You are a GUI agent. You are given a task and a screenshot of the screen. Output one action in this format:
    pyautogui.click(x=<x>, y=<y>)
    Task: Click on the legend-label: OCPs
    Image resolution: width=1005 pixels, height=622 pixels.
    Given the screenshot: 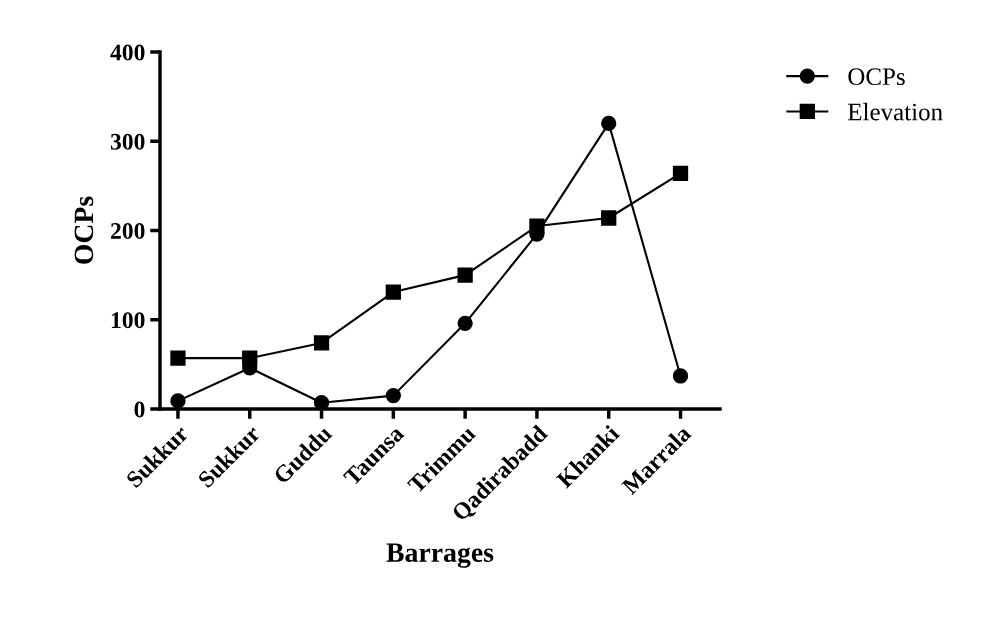 What is the action you would take?
    pyautogui.click(x=876, y=77)
    